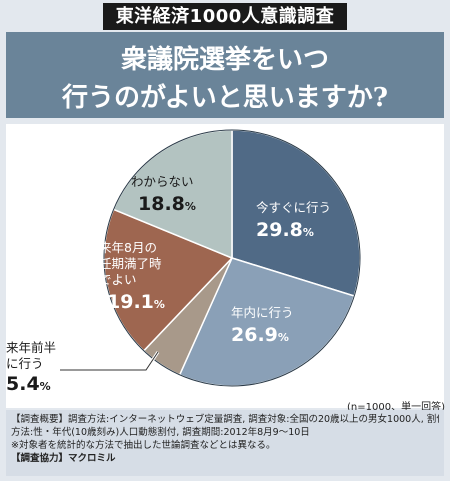 The width and height of the screenshot is (450, 481). What do you see at coordinates (396, 407) in the screenshot?
I see `sample-note: (n=1000、単一回答)` at bounding box center [396, 407].